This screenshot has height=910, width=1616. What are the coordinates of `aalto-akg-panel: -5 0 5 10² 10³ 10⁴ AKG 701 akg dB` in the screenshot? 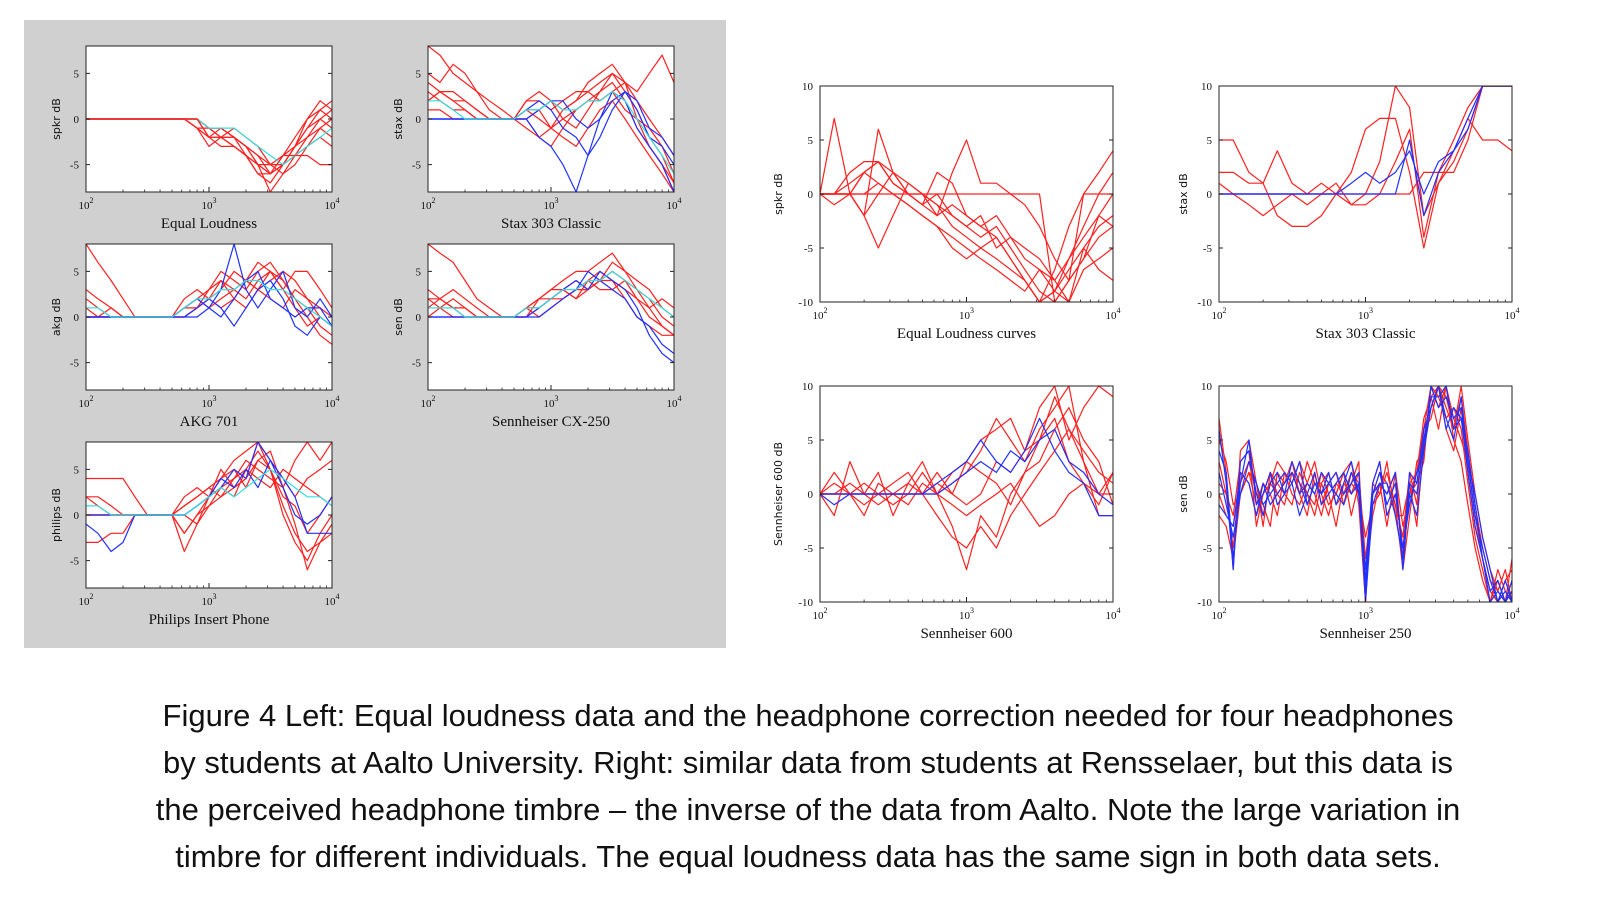 It's located at (195, 336).